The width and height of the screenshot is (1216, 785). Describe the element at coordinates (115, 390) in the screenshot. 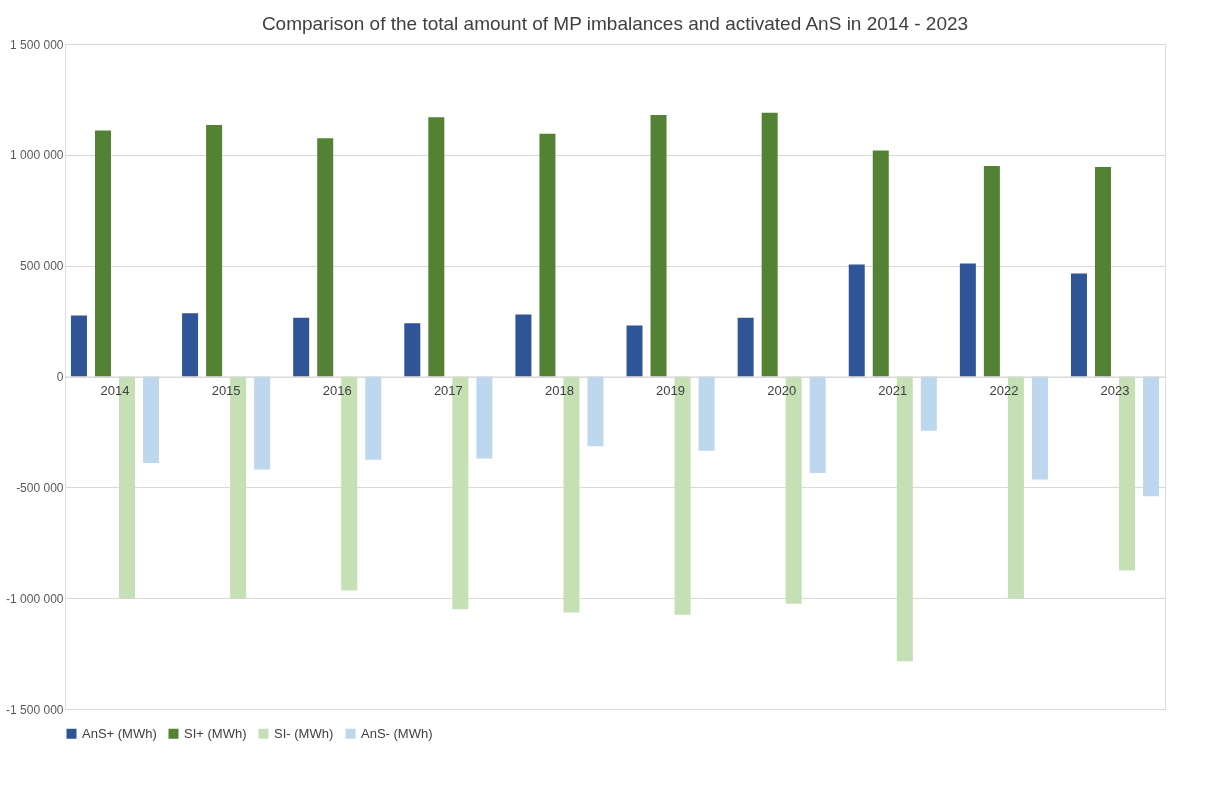

I see `x-tick-label: 2014` at that location.